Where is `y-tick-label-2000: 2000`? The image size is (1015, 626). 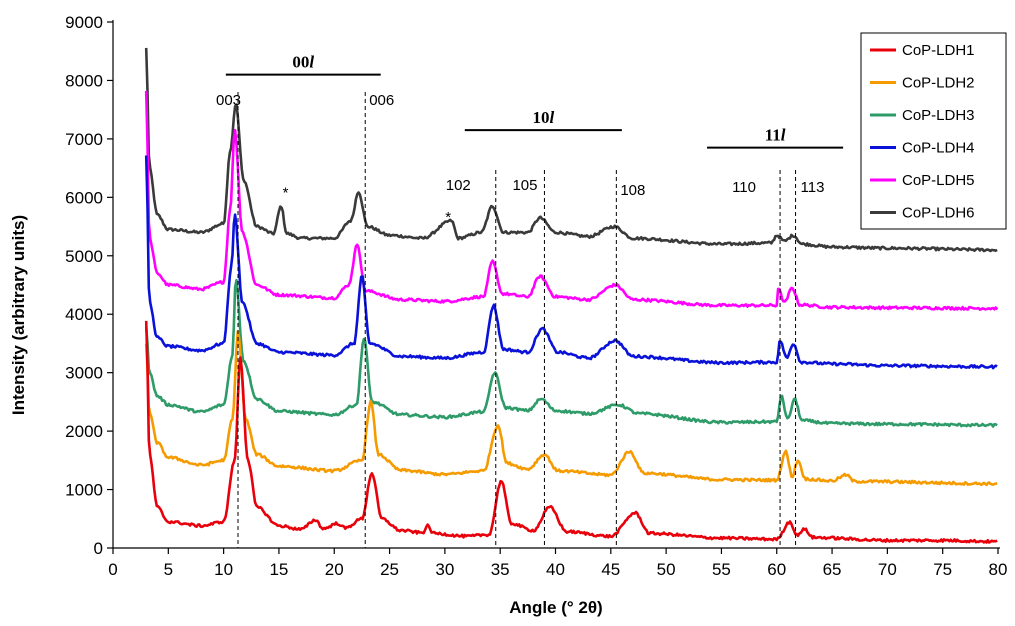
y-tick-label-2000: 2000 is located at coordinates (84, 431).